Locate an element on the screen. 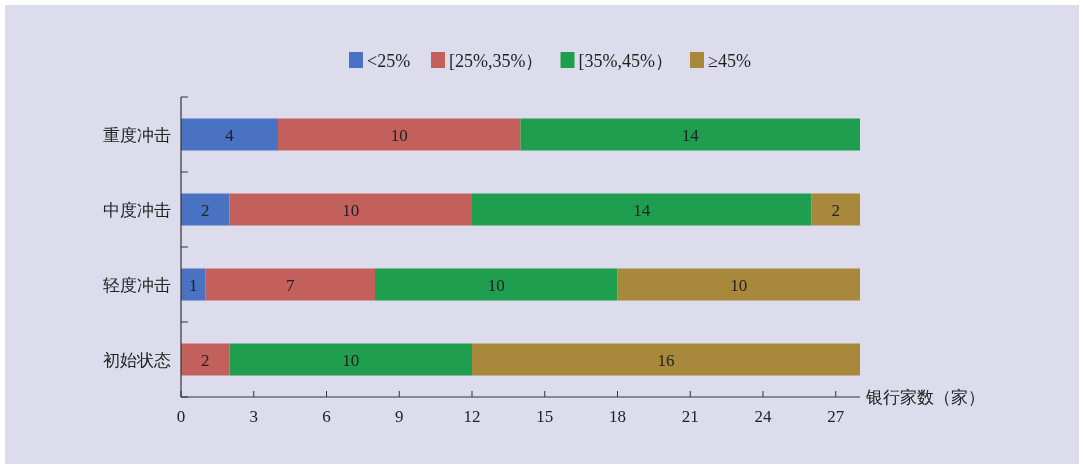 The image size is (1084, 469). x-tick-label: 18 is located at coordinates (617, 416).